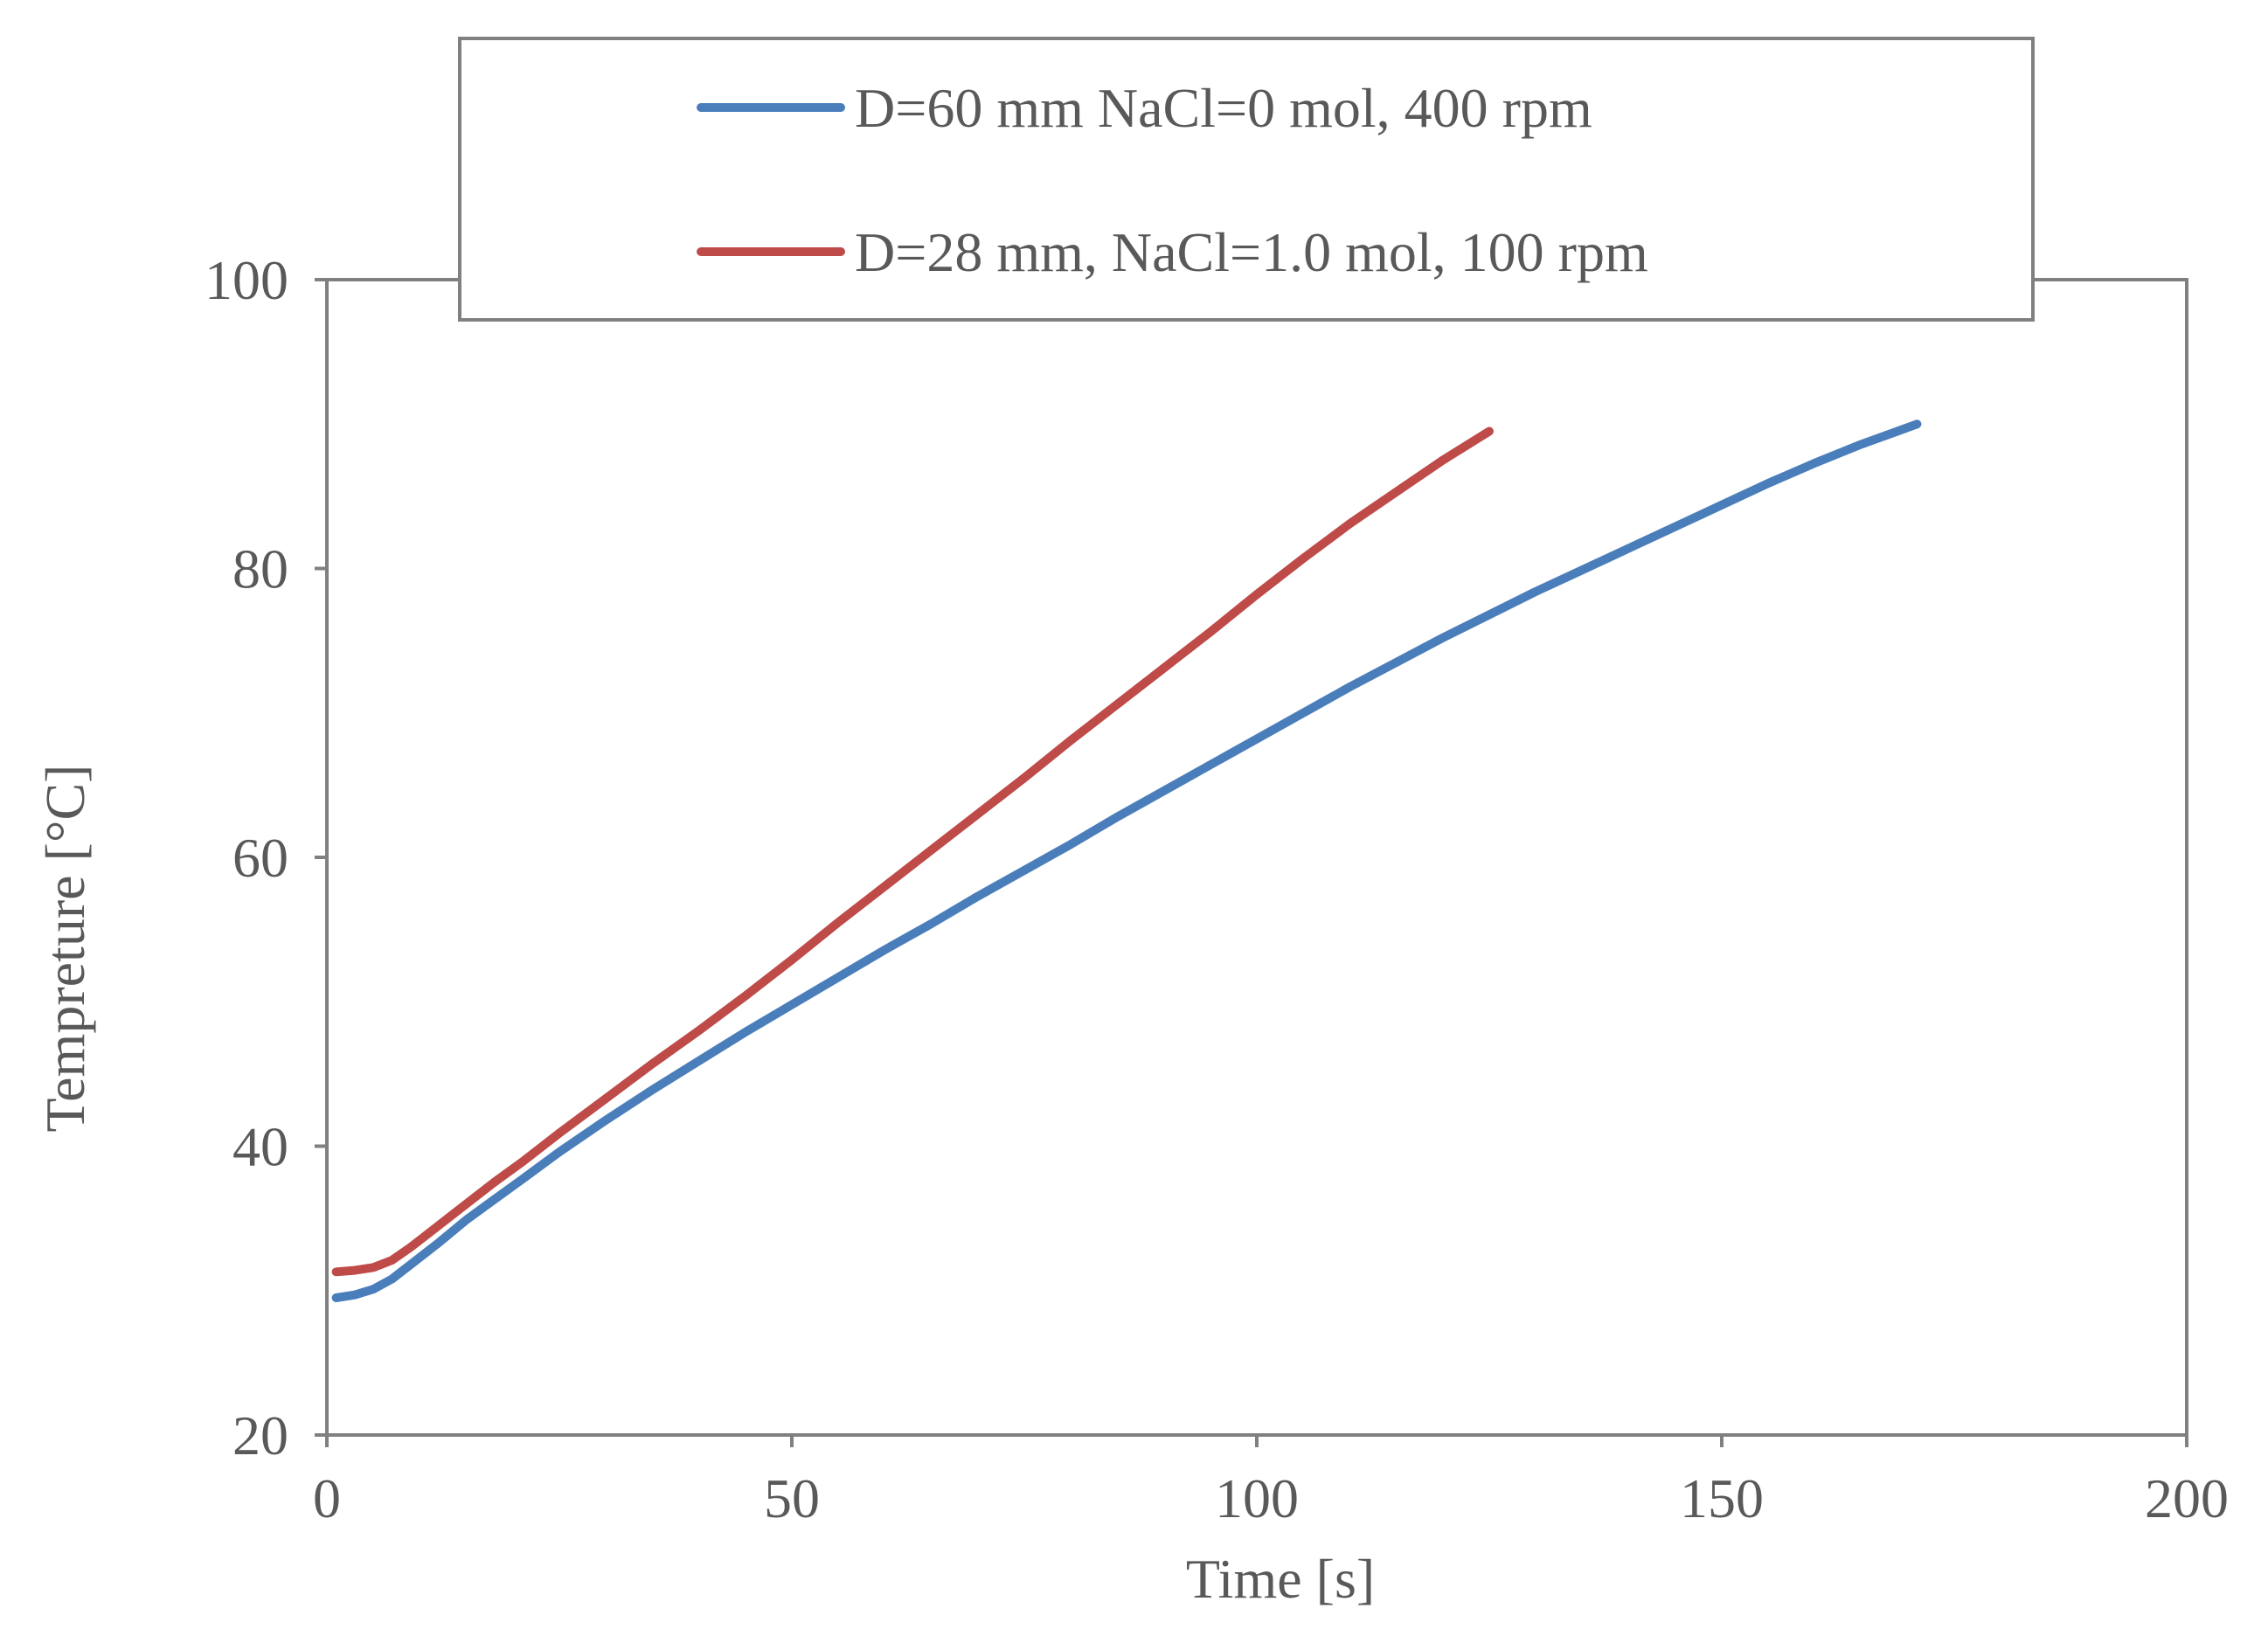  What do you see at coordinates (260, 1435) in the screenshot?
I see `y-tick-label-20: 20` at bounding box center [260, 1435].